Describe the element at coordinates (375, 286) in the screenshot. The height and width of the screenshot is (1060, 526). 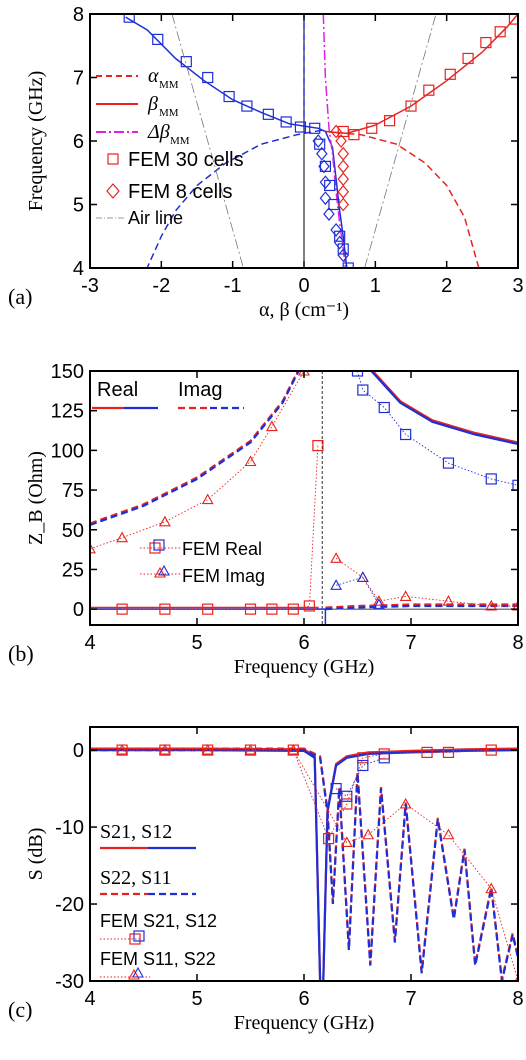
I see `x-tick-label: 1` at that location.